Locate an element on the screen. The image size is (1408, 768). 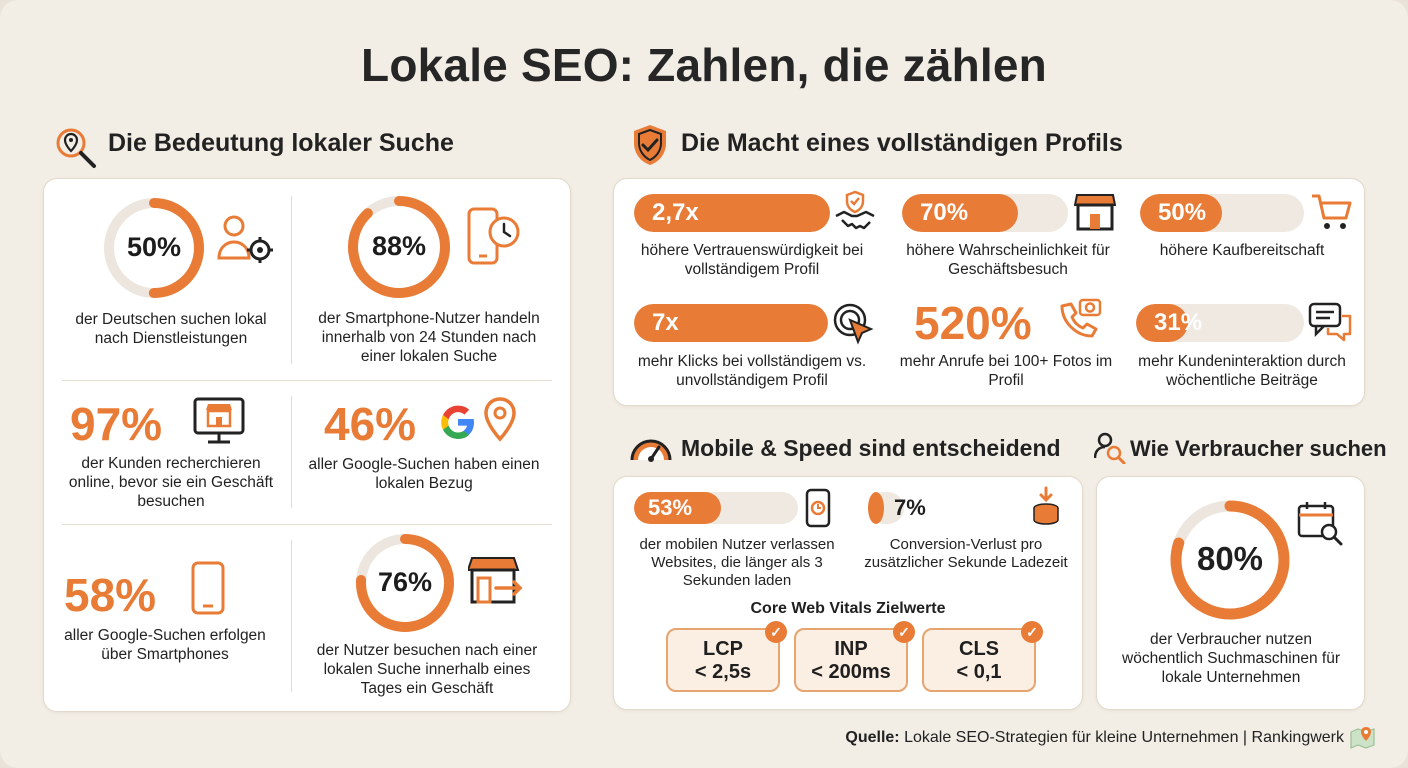
storefront-icon is located at coordinates (1095, 212).